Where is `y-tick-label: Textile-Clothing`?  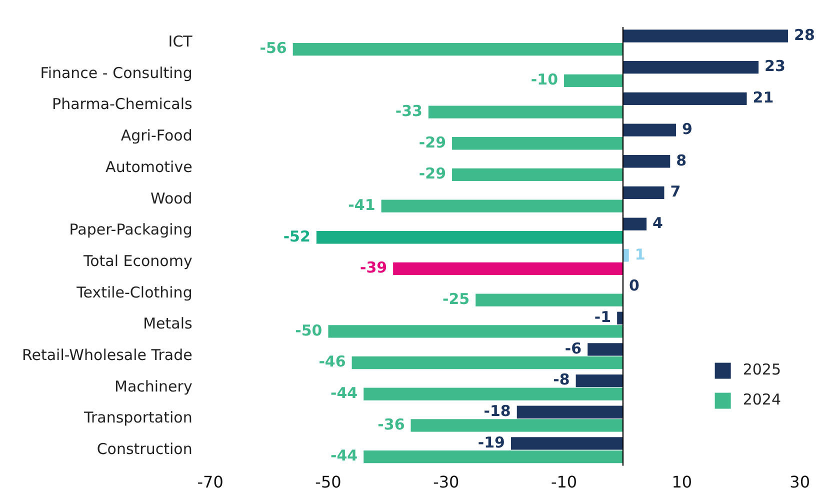
y-tick-label: Textile-Clothing is located at coordinates (134, 292).